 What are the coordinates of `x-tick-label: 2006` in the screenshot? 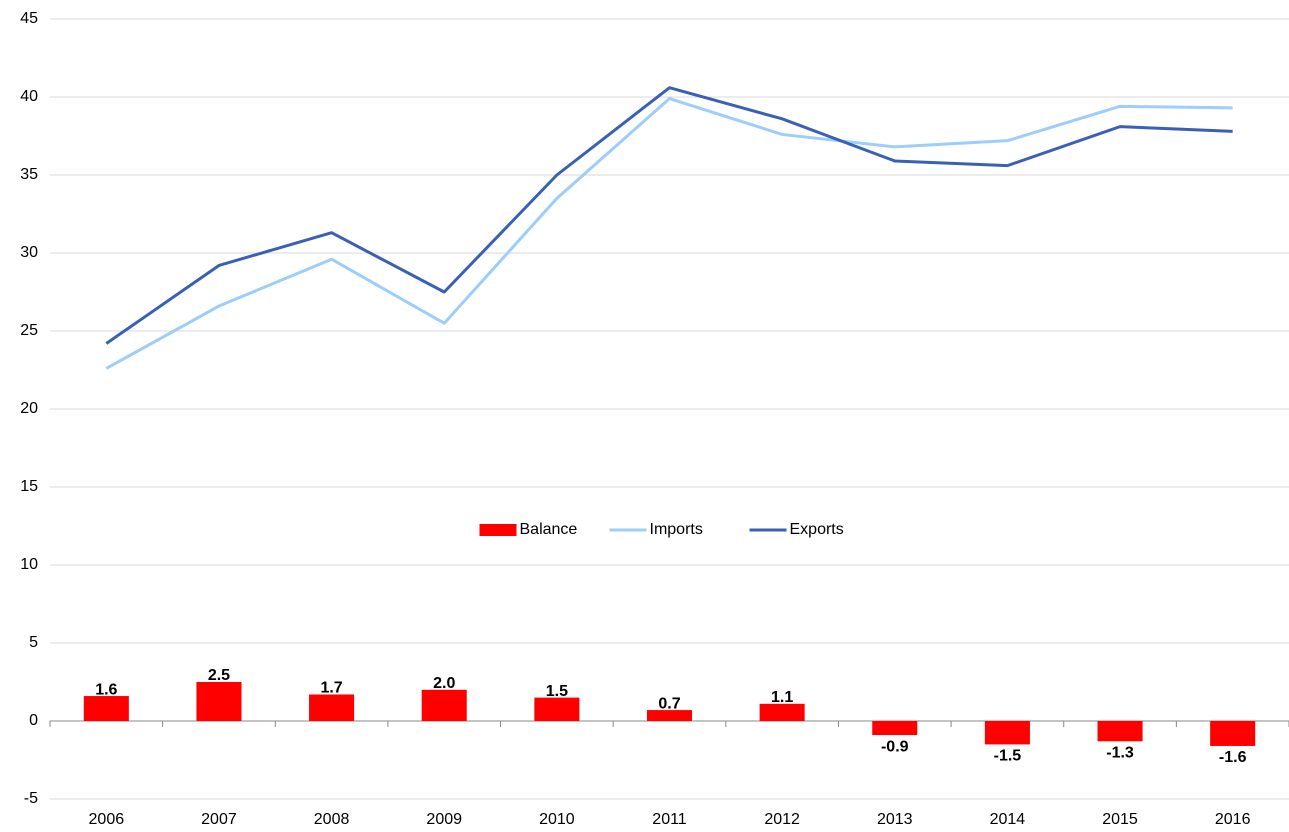 It's located at (107, 819).